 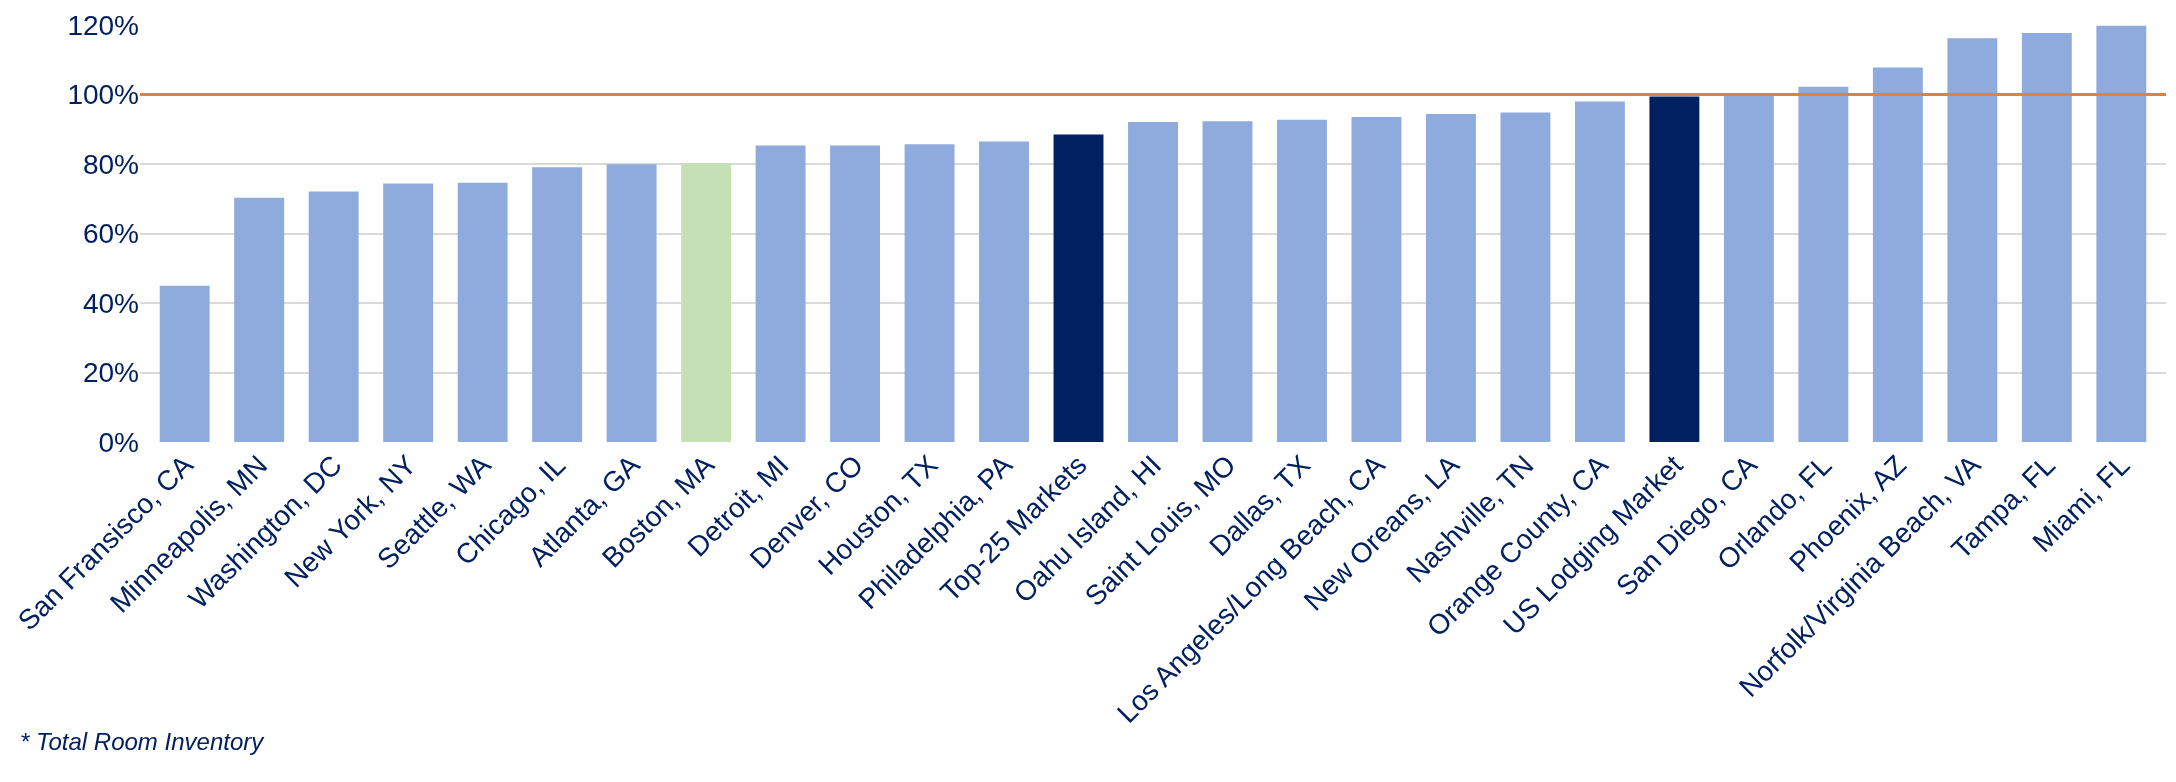 I want to click on y-tick-label: 40%, so click(x=110, y=303).